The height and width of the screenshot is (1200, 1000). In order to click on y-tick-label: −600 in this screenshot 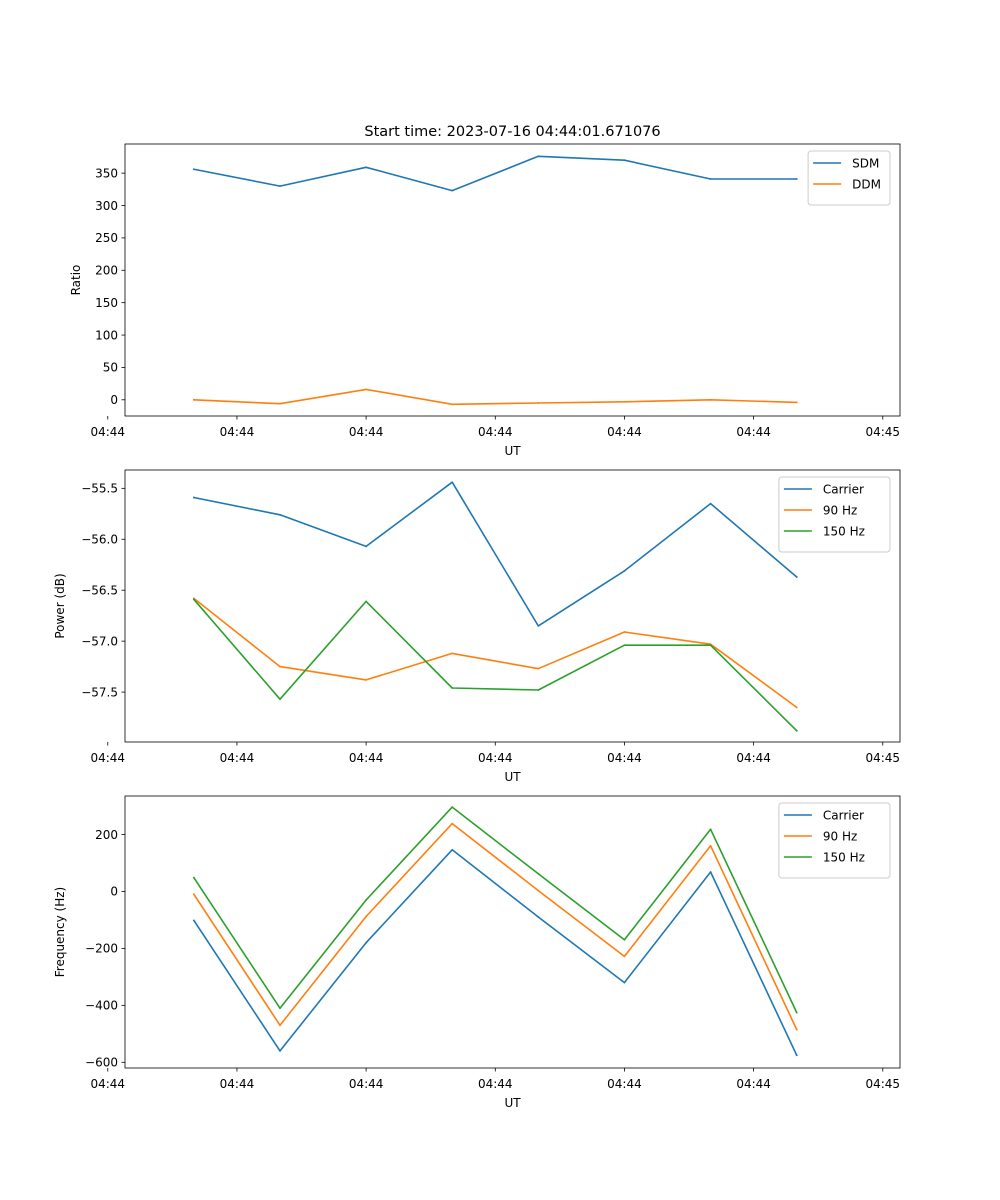, I will do `click(101, 1063)`.